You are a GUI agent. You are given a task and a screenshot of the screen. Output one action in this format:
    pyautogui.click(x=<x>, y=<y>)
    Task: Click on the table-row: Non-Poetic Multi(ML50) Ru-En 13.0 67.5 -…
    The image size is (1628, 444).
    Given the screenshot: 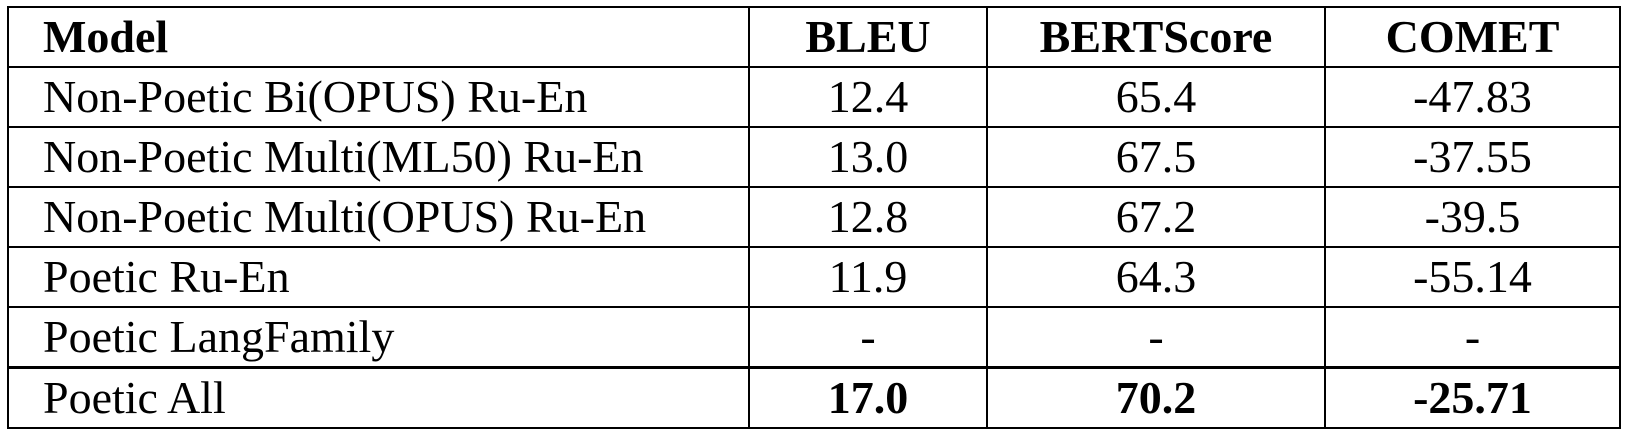 What is the action you would take?
    pyautogui.click(x=814, y=157)
    